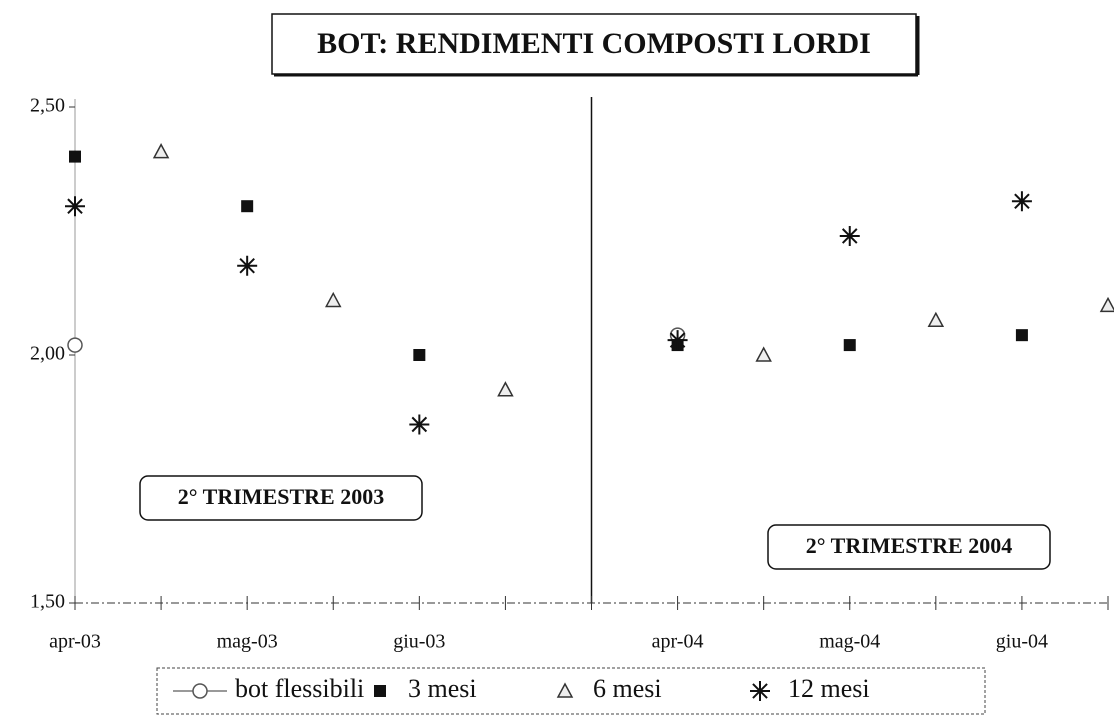  What do you see at coordinates (419, 642) in the screenshot?
I see `x-tick-label: giu-03` at bounding box center [419, 642].